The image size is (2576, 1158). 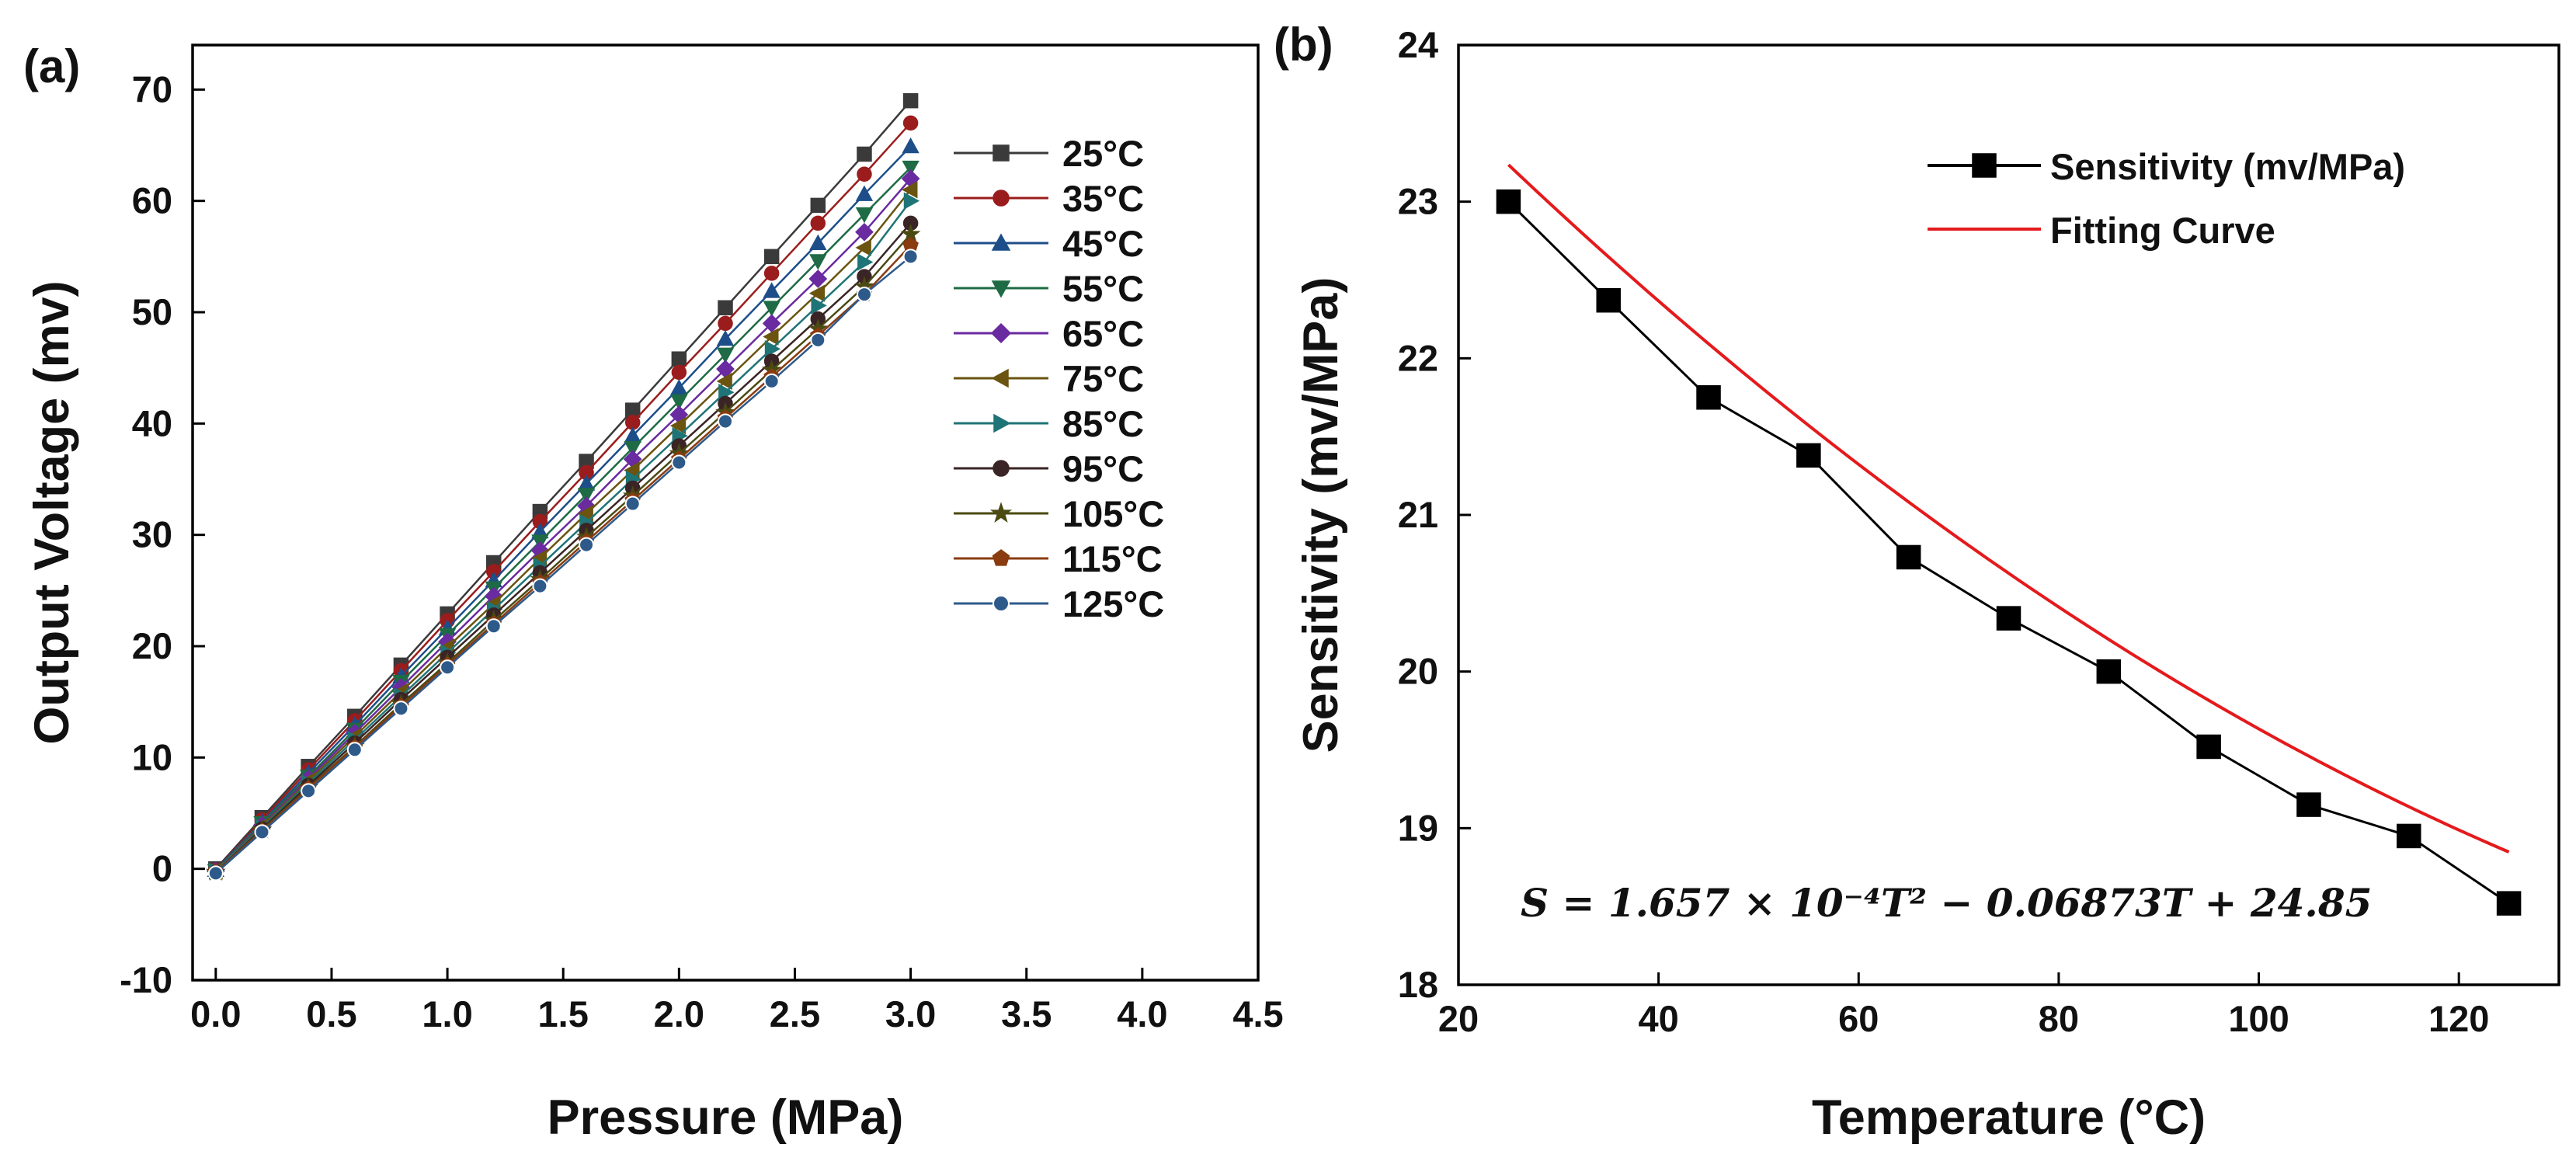 What do you see at coordinates (1658, 1018) in the screenshot?
I see `x-tick-label: 40` at bounding box center [1658, 1018].